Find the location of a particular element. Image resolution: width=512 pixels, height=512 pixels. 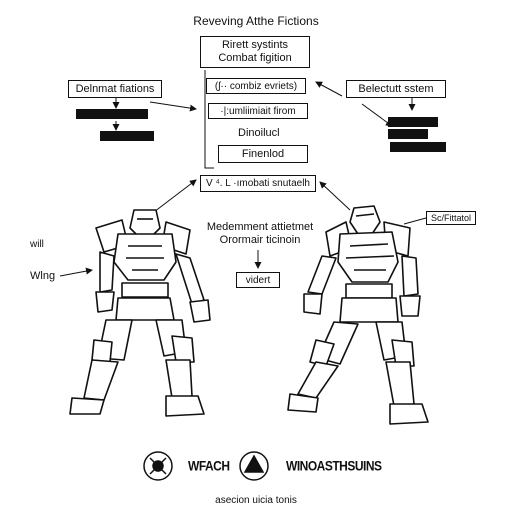

middle-small-box: vidert is located at coordinates (258, 280).